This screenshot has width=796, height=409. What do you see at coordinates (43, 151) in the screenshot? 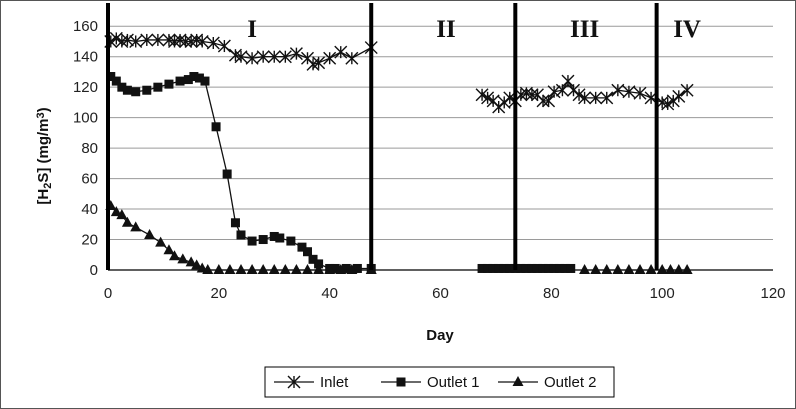
I see `y-axis-title-mid: S] (mg/m` at bounding box center [43, 151].